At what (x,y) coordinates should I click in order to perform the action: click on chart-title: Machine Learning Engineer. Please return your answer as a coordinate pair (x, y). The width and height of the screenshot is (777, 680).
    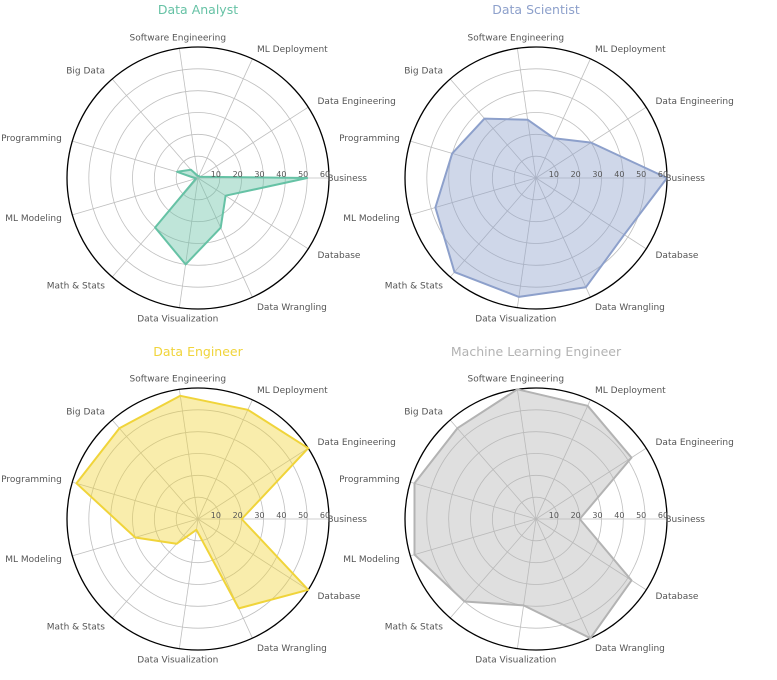
    Looking at the image, I should click on (536, 351).